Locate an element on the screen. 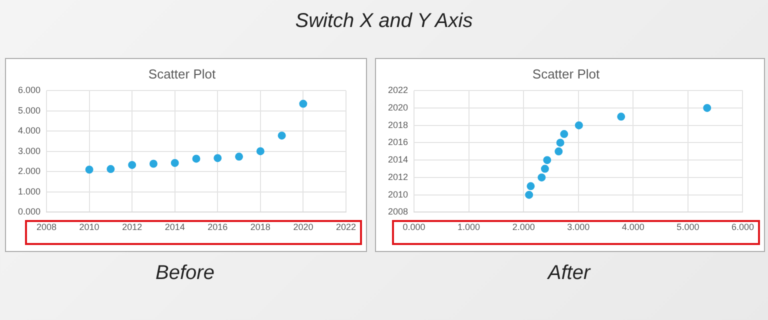 This screenshot has width=768, height=320. y-tick-label: 2020 is located at coordinates (398, 107).